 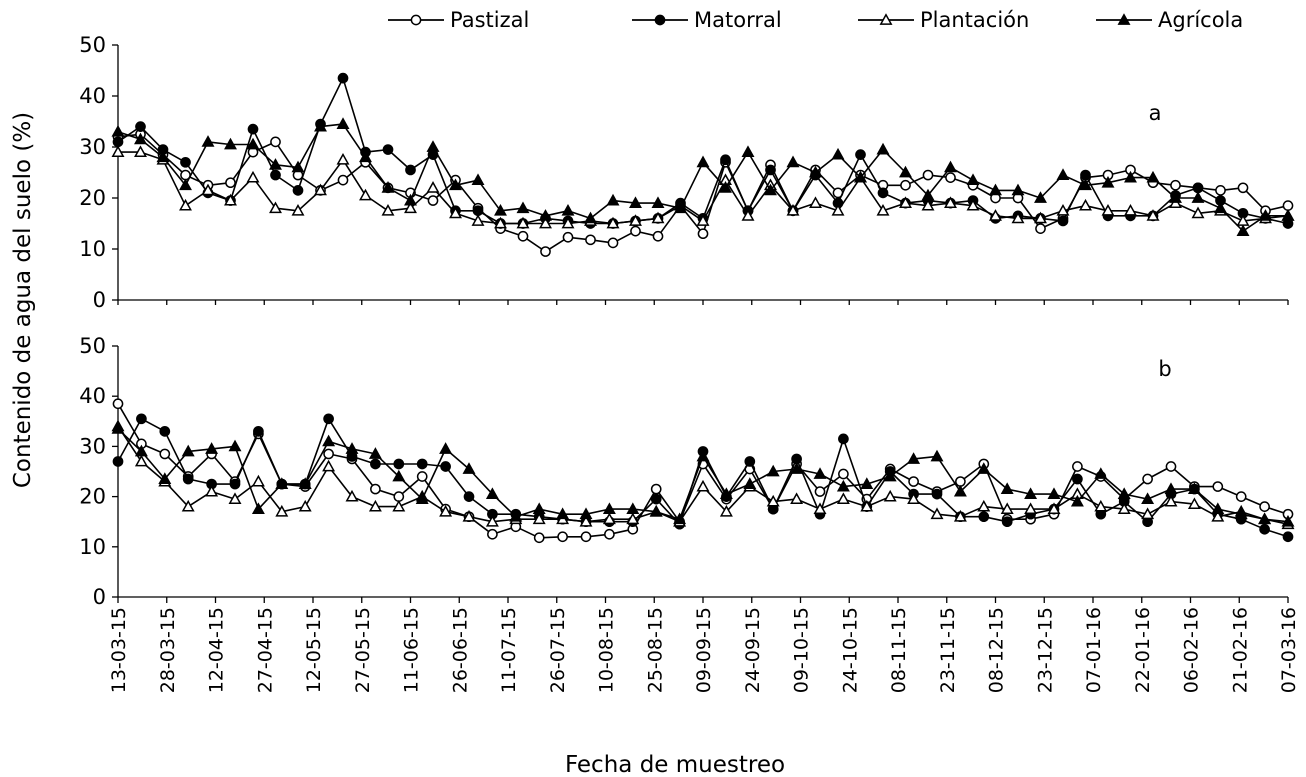 What do you see at coordinates (1143, 650) in the screenshot?
I see `x-tick-label: 22-01-16` at bounding box center [1143, 650].